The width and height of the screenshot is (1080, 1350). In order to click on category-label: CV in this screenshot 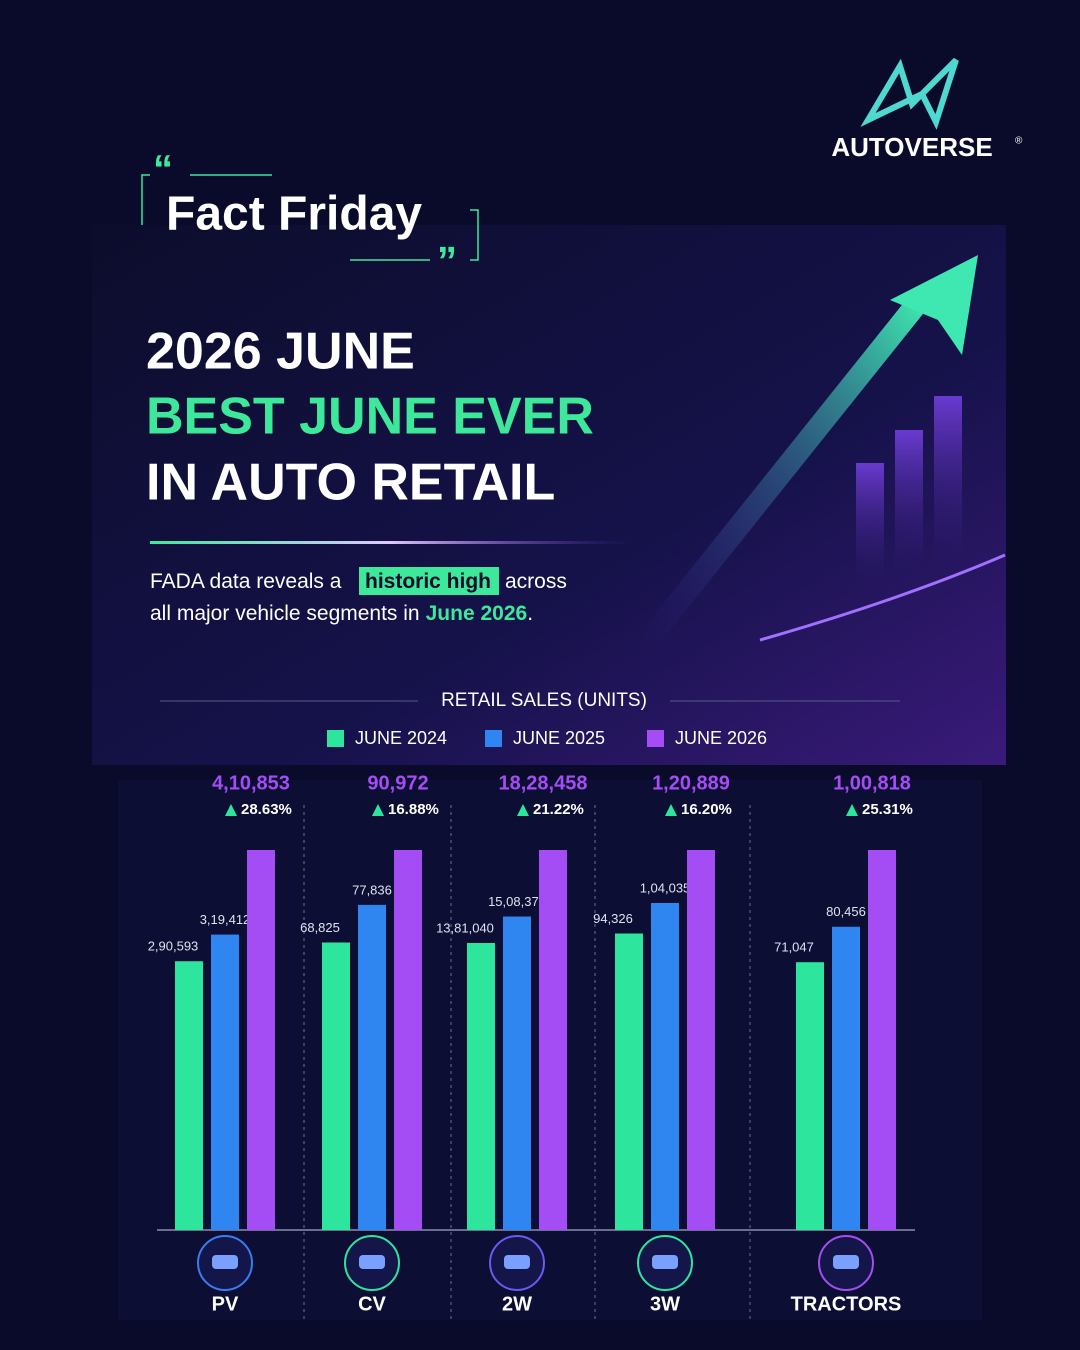, I will do `click(372, 1304)`.